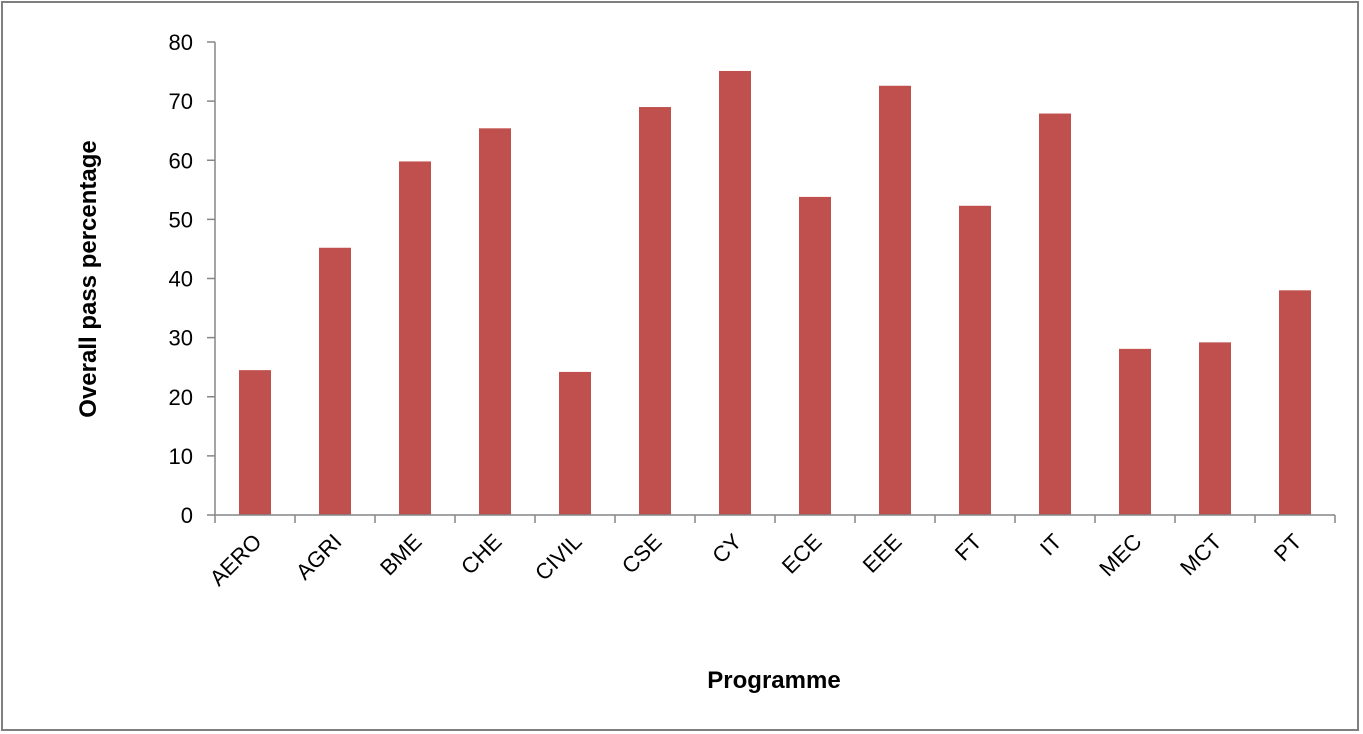 This screenshot has height=734, width=1363. What do you see at coordinates (181, 456) in the screenshot?
I see `y-tick-label: 10` at bounding box center [181, 456].